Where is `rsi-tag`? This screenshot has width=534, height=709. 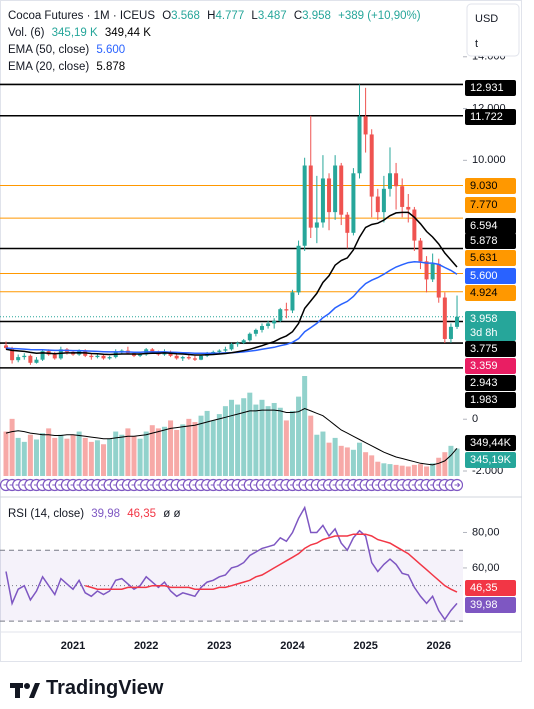 rsi-tag is located at coordinates (490, 605).